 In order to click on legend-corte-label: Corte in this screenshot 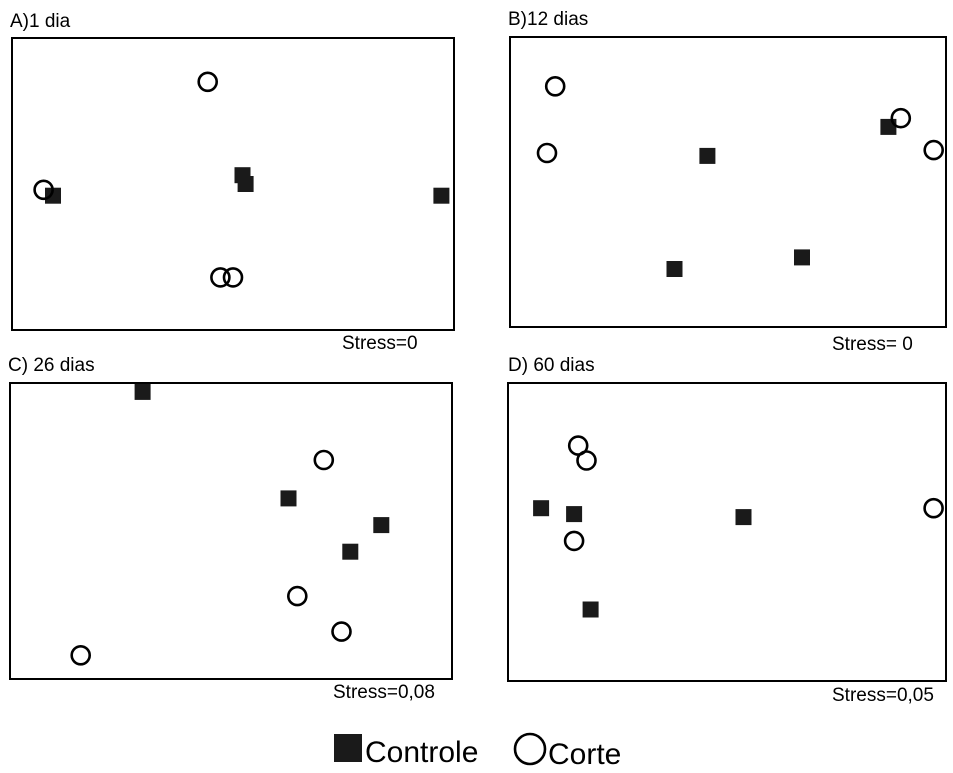, I will do `click(584, 754)`.